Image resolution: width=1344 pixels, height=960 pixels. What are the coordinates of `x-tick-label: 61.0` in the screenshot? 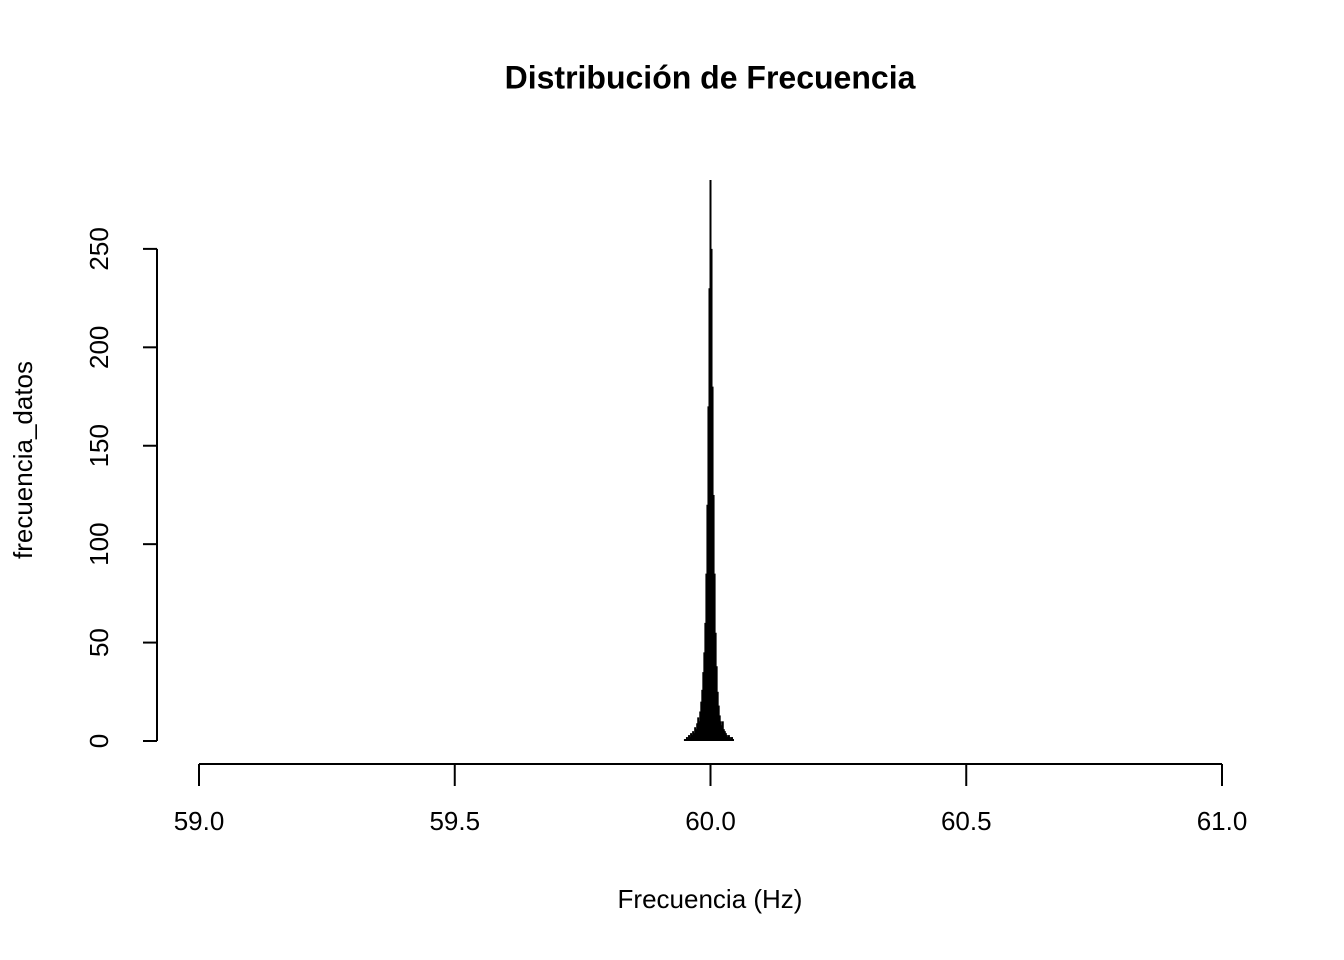 It's located at (1222, 821).